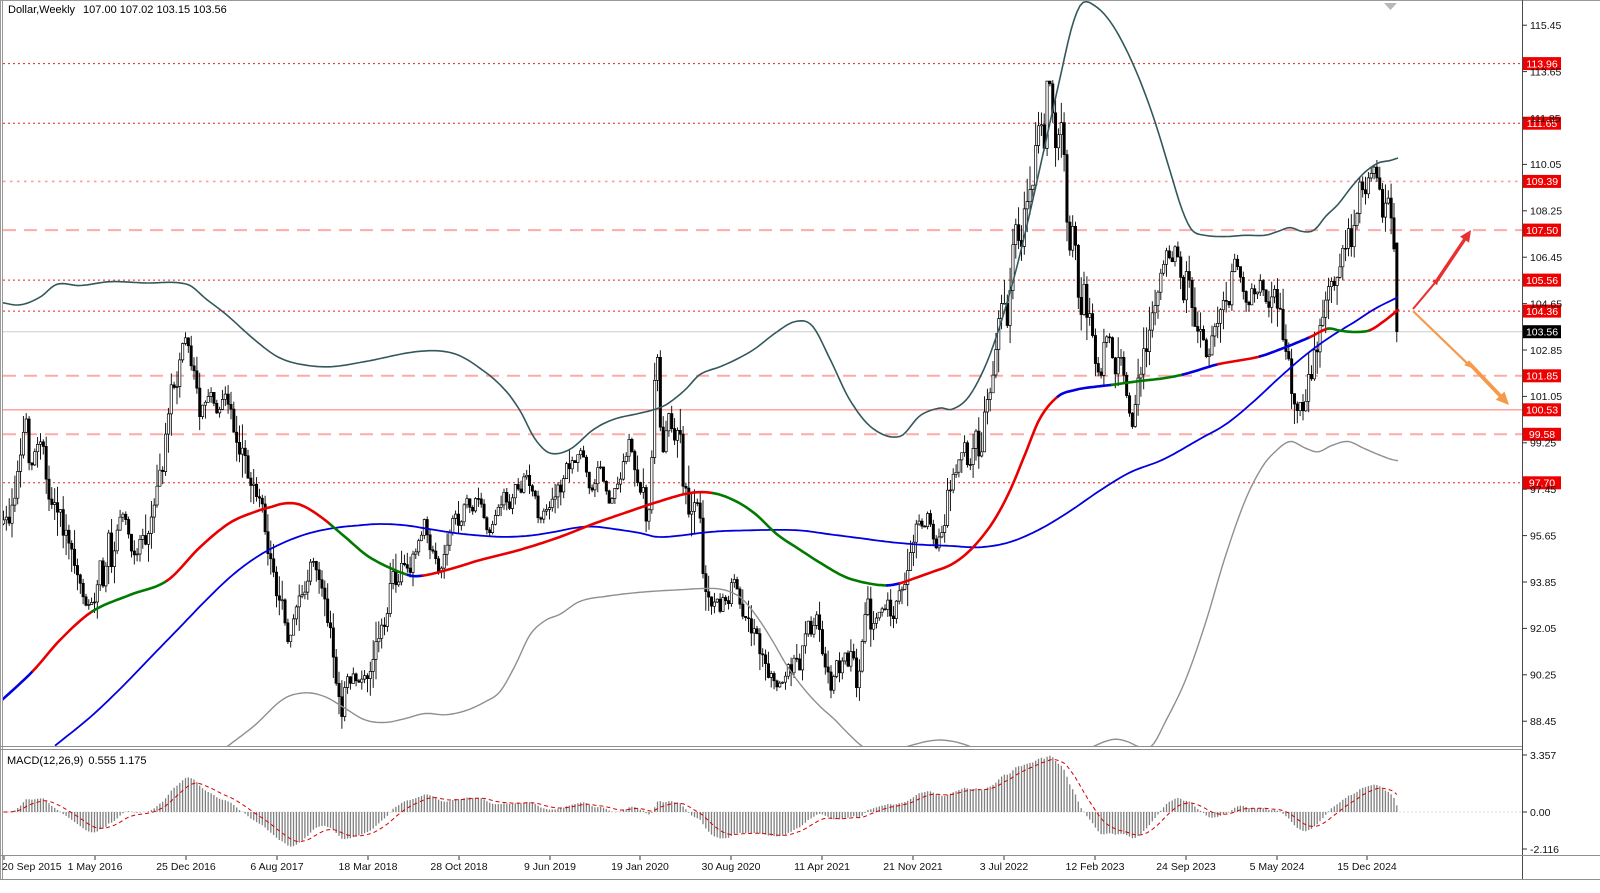 This screenshot has height=893, width=1600. What do you see at coordinates (1543, 676) in the screenshot?
I see `price-tick-label: 90.25` at bounding box center [1543, 676].